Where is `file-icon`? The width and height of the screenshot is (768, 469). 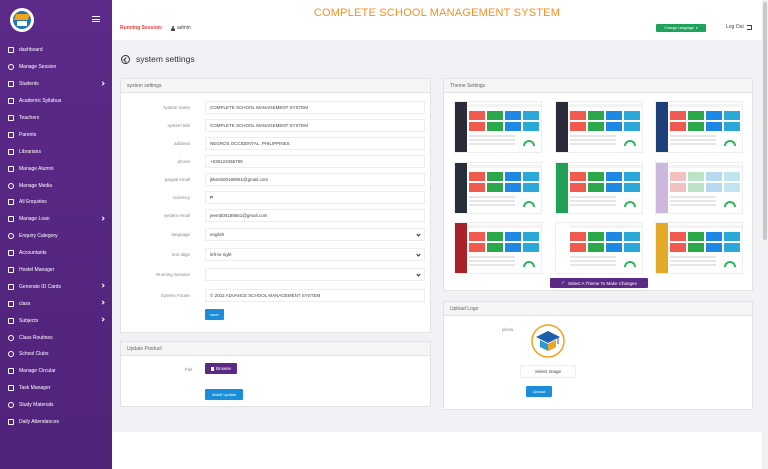
file-icon is located at coordinates (212, 368).